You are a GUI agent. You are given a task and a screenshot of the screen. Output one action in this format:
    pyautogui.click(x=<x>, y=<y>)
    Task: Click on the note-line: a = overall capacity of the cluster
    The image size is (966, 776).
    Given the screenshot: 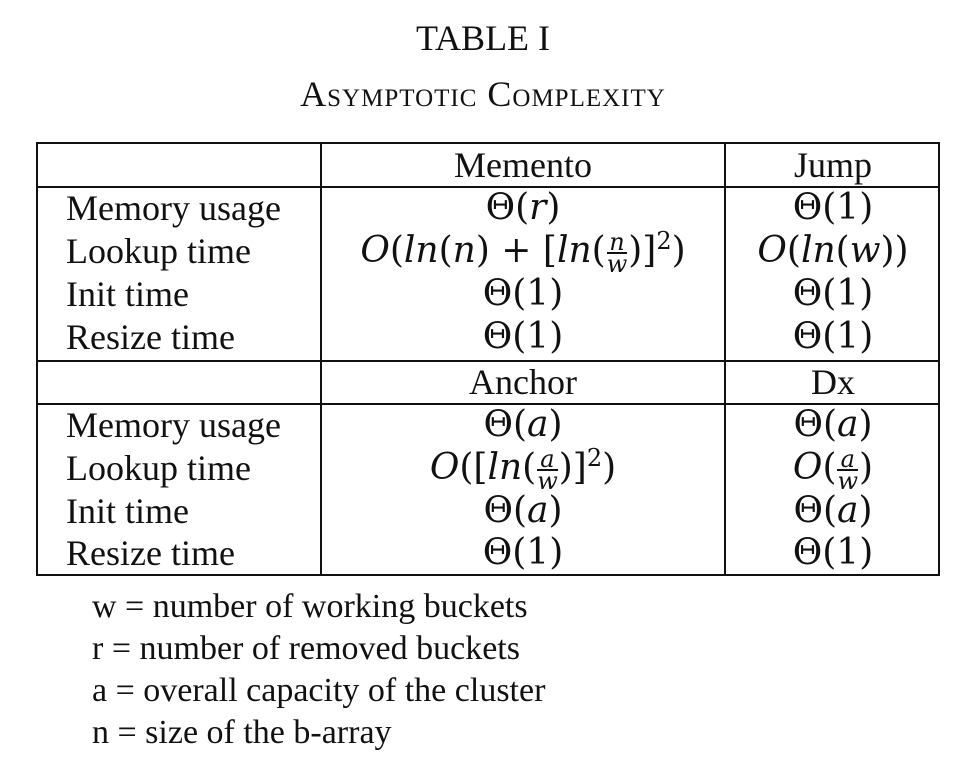 What is the action you would take?
    pyautogui.click(x=319, y=690)
    